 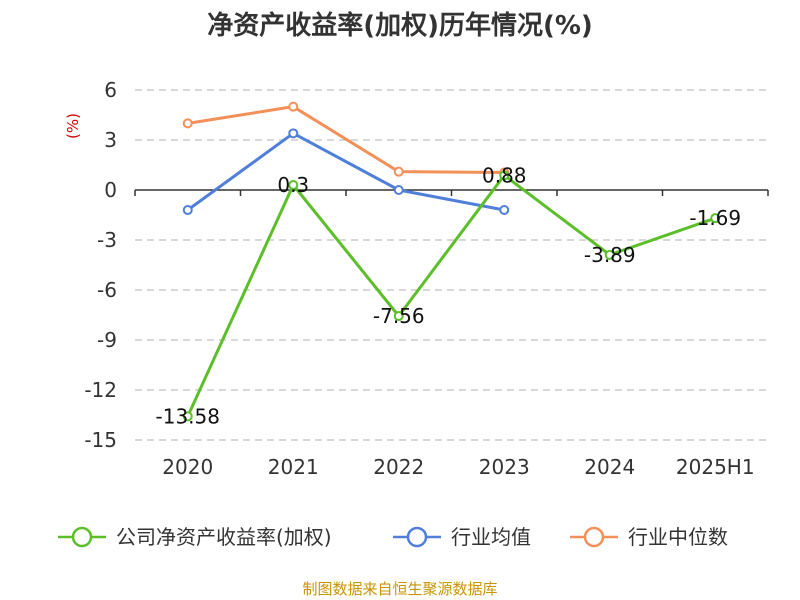 What do you see at coordinates (107, 290) in the screenshot?
I see `y-tick-label: -6` at bounding box center [107, 290].